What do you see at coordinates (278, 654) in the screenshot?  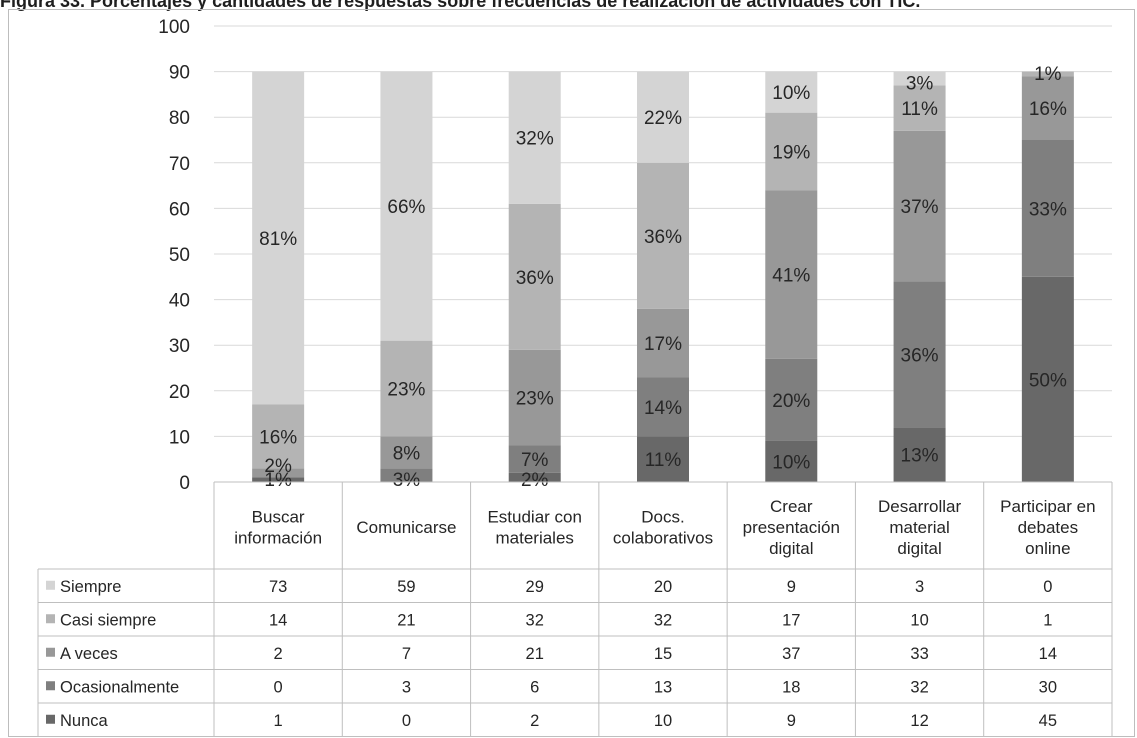 I see `table-cell: 2` at bounding box center [278, 654].